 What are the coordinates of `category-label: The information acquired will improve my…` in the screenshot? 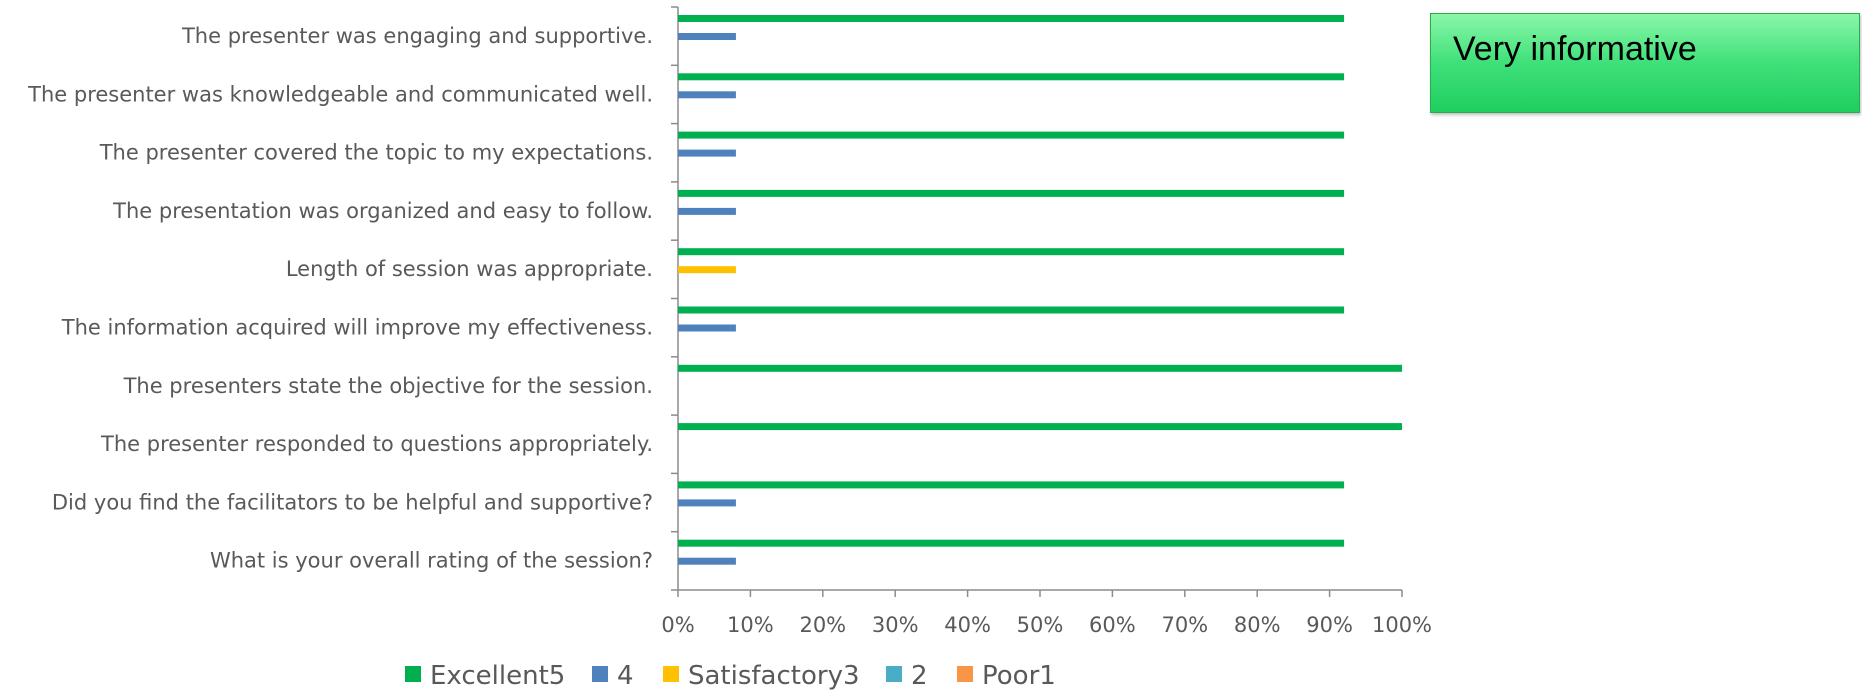 It's located at (357, 328).